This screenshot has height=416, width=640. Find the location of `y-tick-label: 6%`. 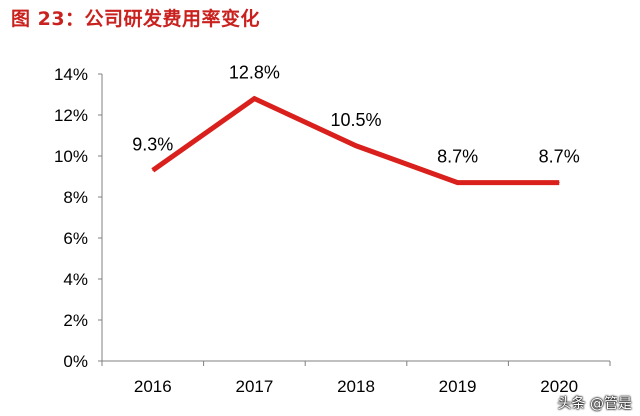

y-tick-label: 6% is located at coordinates (75, 238).